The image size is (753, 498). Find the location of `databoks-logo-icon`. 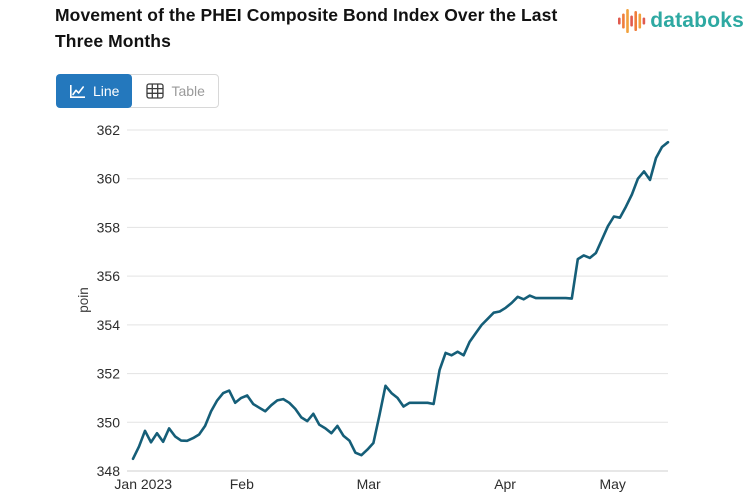

databoks-logo-icon is located at coordinates (632, 21).